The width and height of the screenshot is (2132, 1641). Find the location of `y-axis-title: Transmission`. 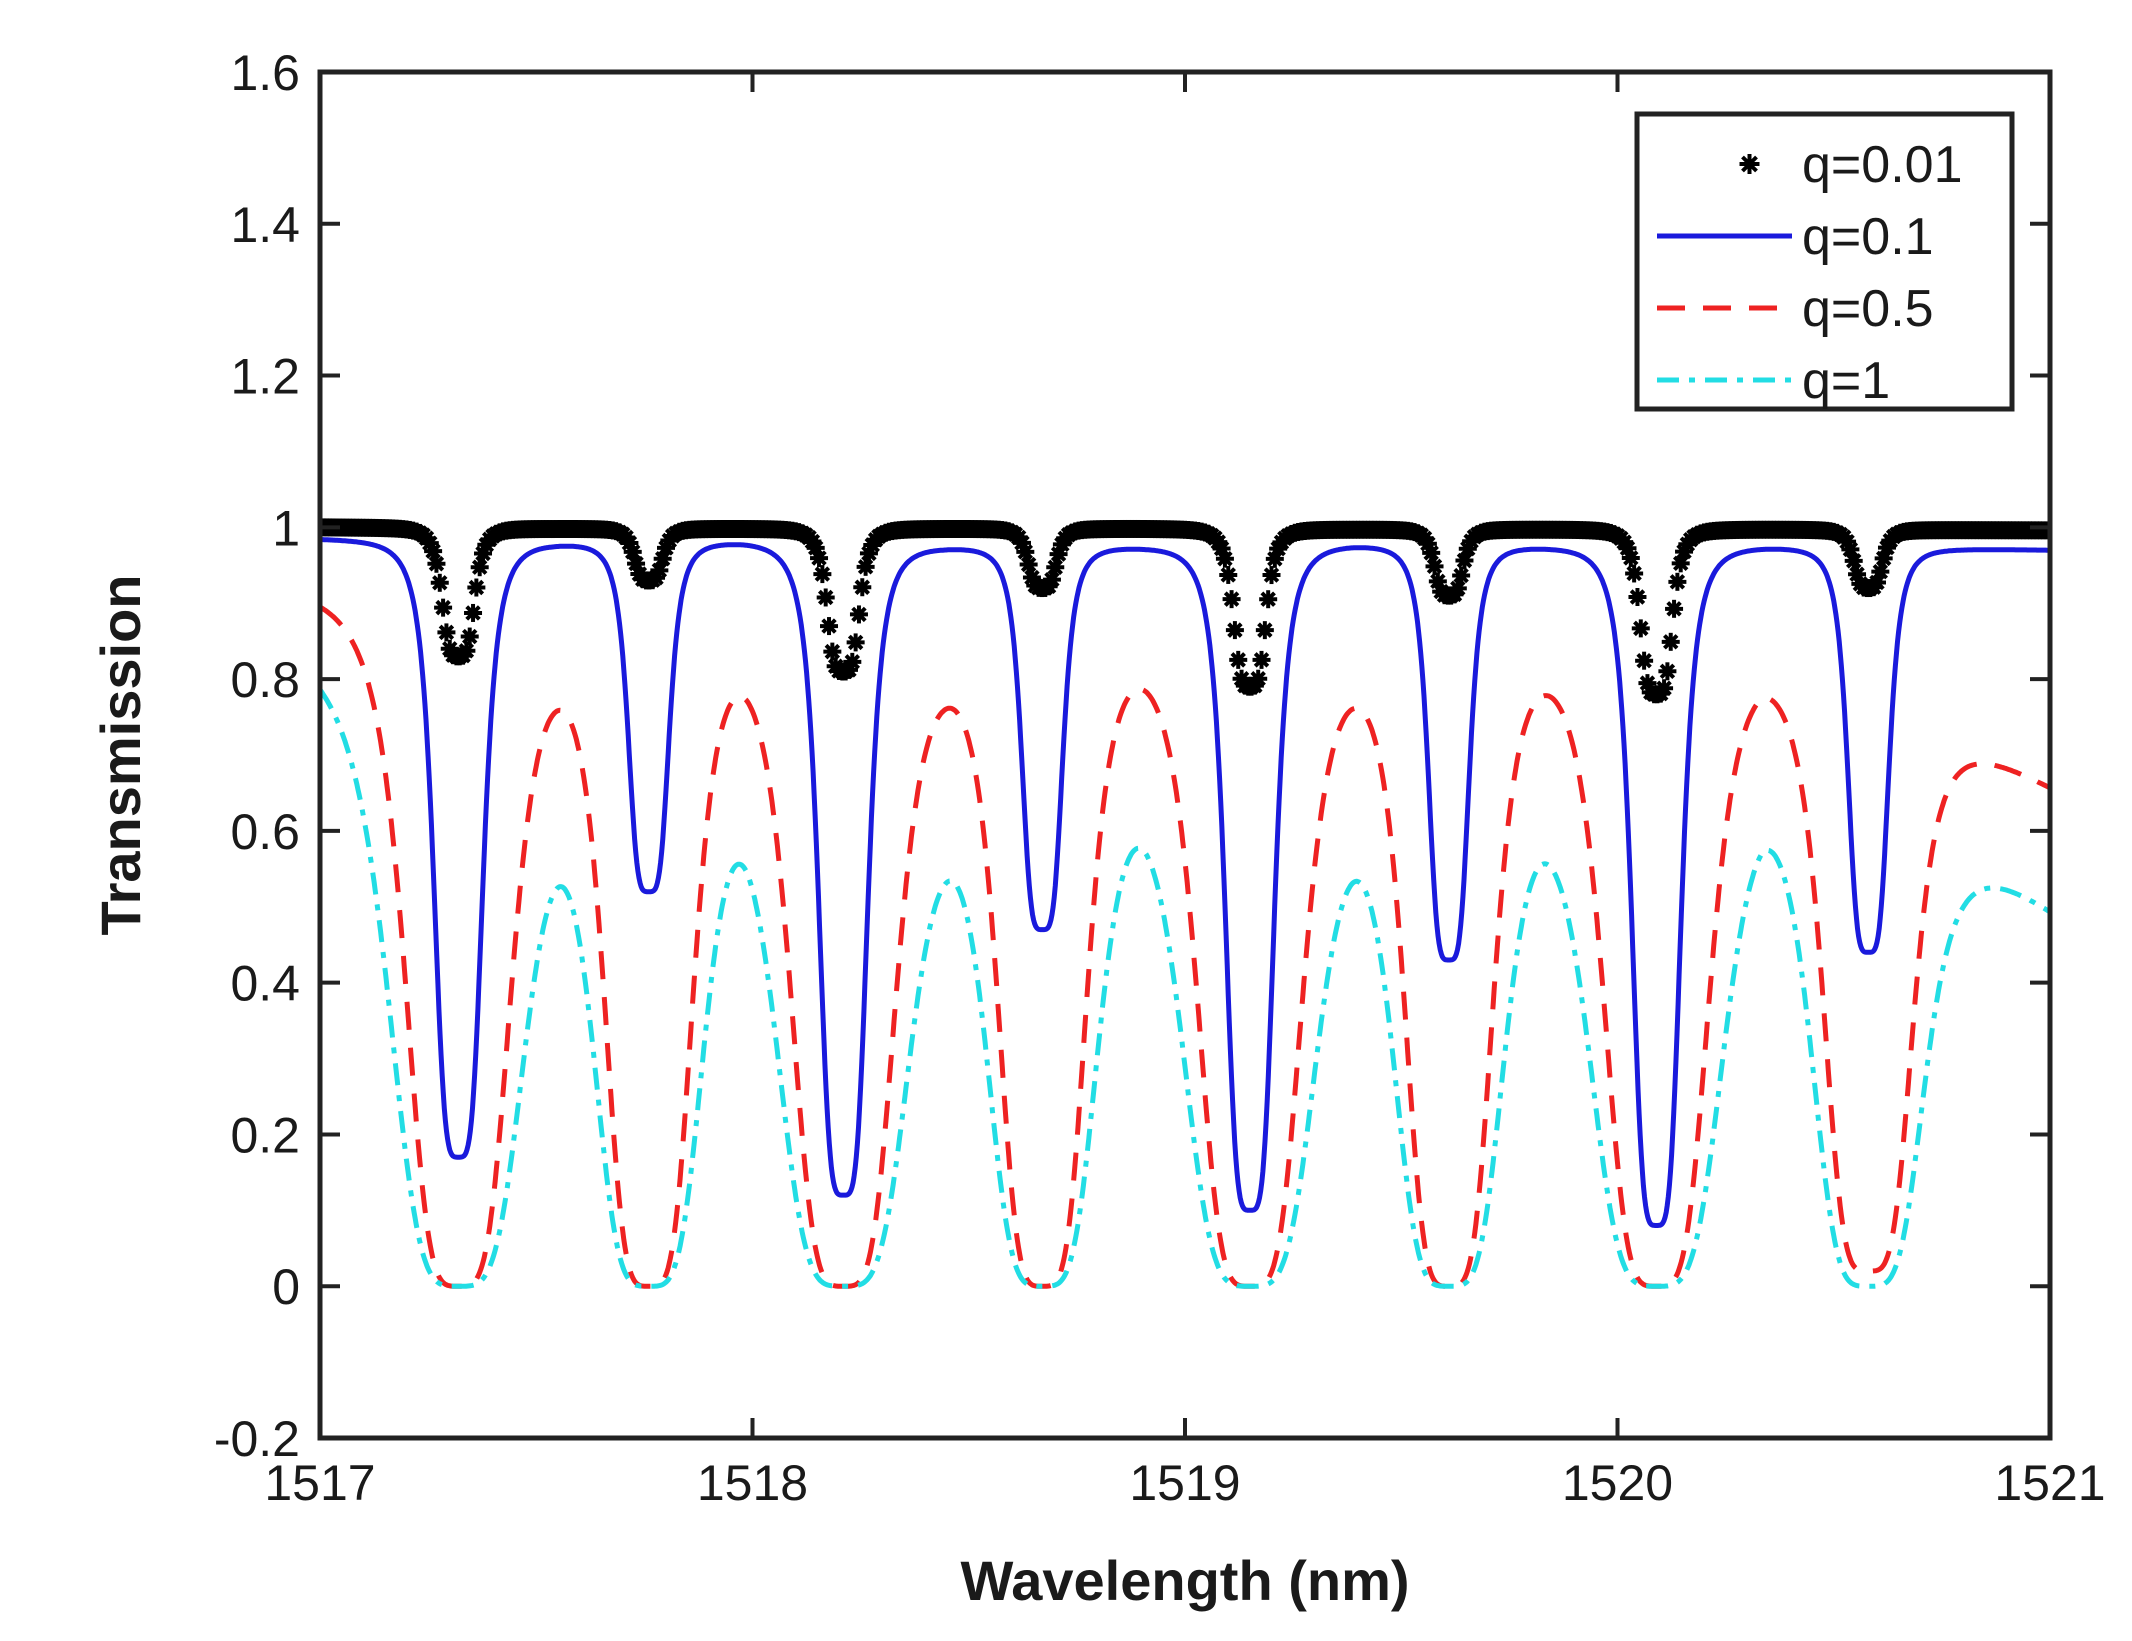

y-axis-title: Transmission is located at coordinates (120, 754).